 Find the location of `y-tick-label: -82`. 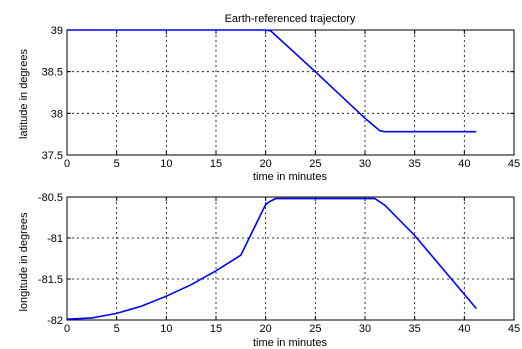

y-tick-label: -82 is located at coordinates (55, 321).